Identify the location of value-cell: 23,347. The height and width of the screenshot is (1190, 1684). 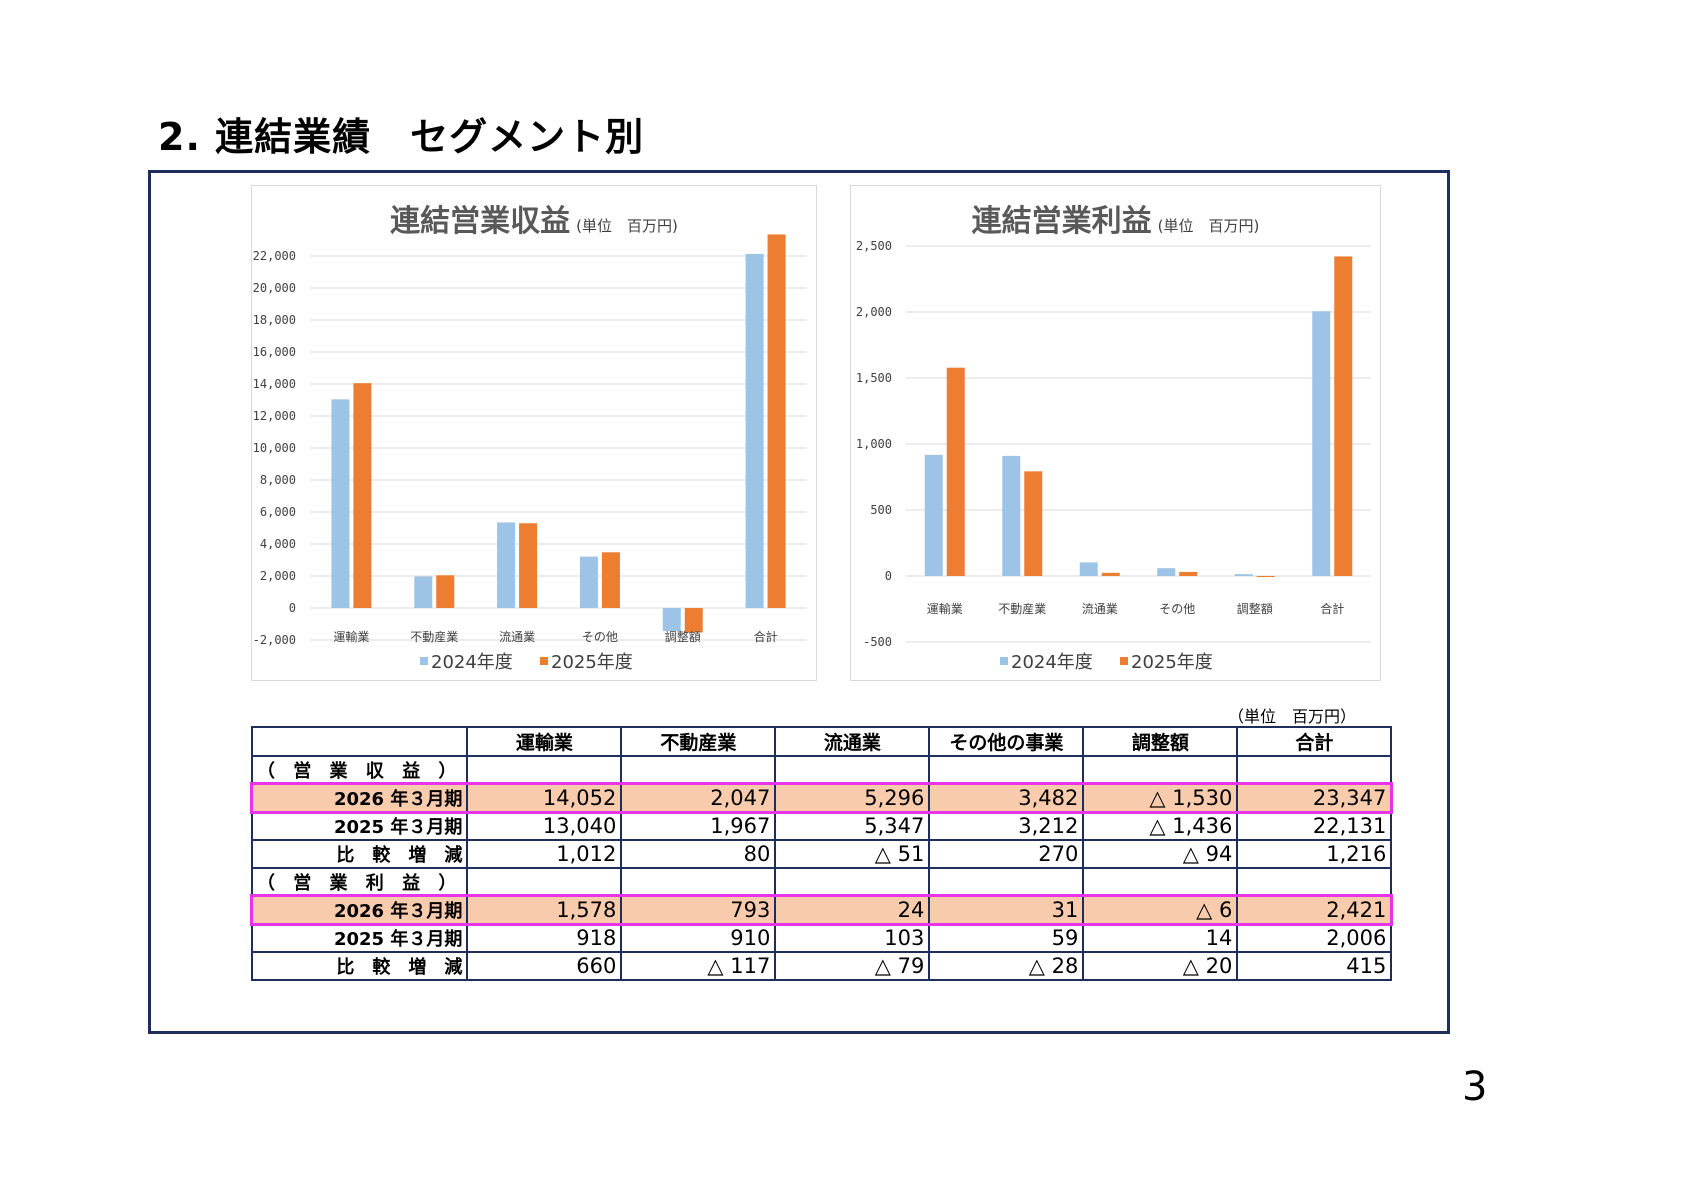
(1314, 798).